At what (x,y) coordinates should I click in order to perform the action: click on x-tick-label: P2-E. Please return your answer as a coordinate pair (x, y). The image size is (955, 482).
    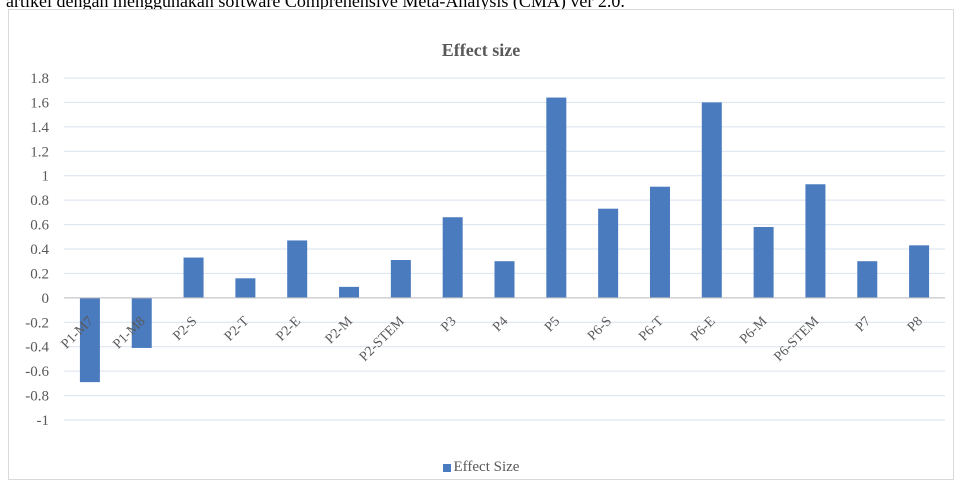
    Looking at the image, I should click on (289, 329).